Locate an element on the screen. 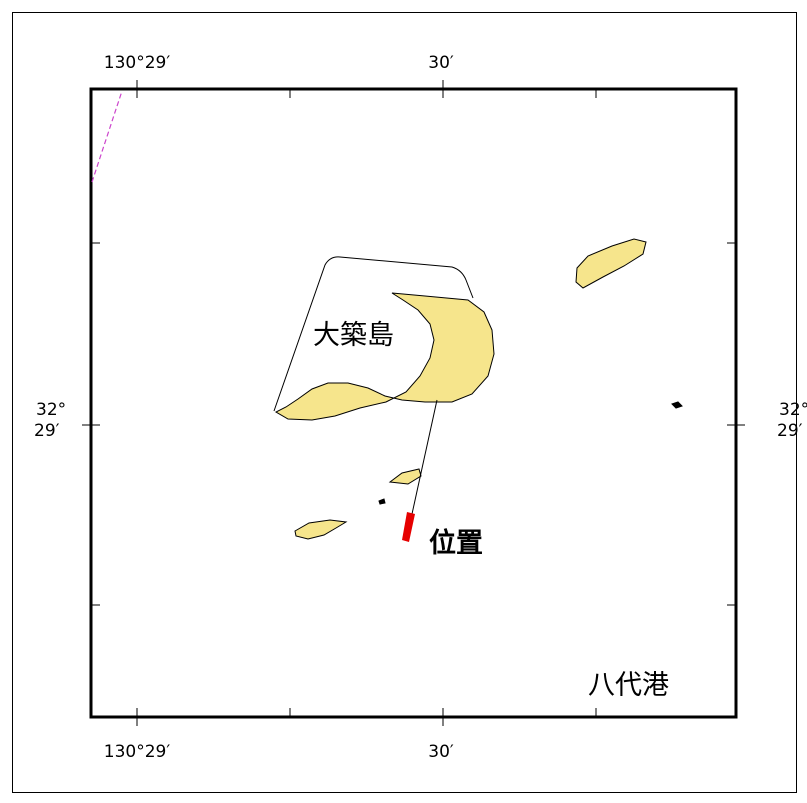 Image resolution: width=807 pixels, height=803 pixels. bottom-mid-lon-label: 30′ is located at coordinates (441, 752).